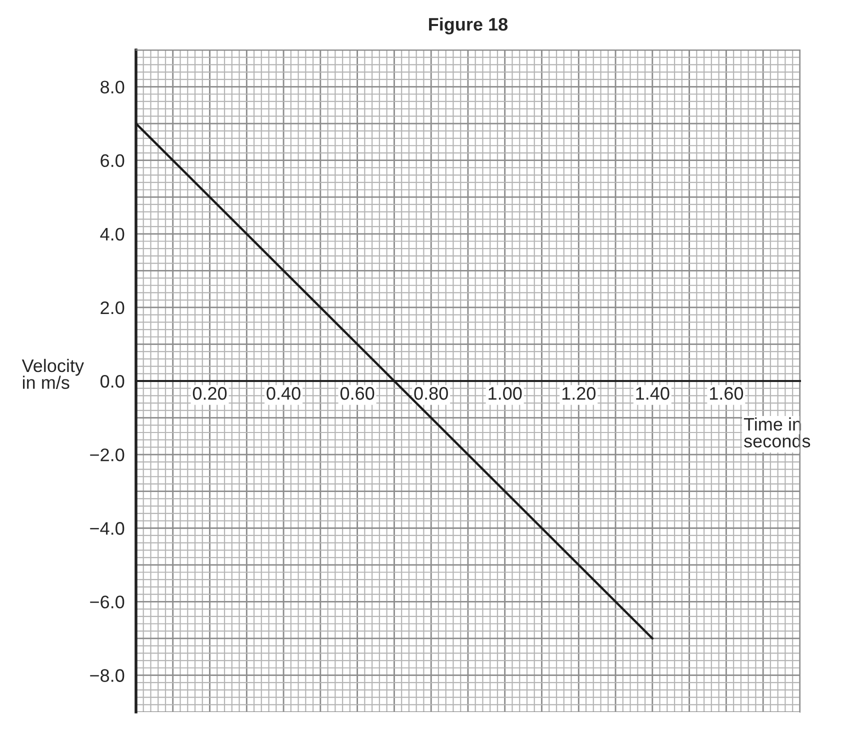 The image size is (841, 732). Describe the element at coordinates (112, 161) in the screenshot. I see `y-tick-label: 6.0` at that location.